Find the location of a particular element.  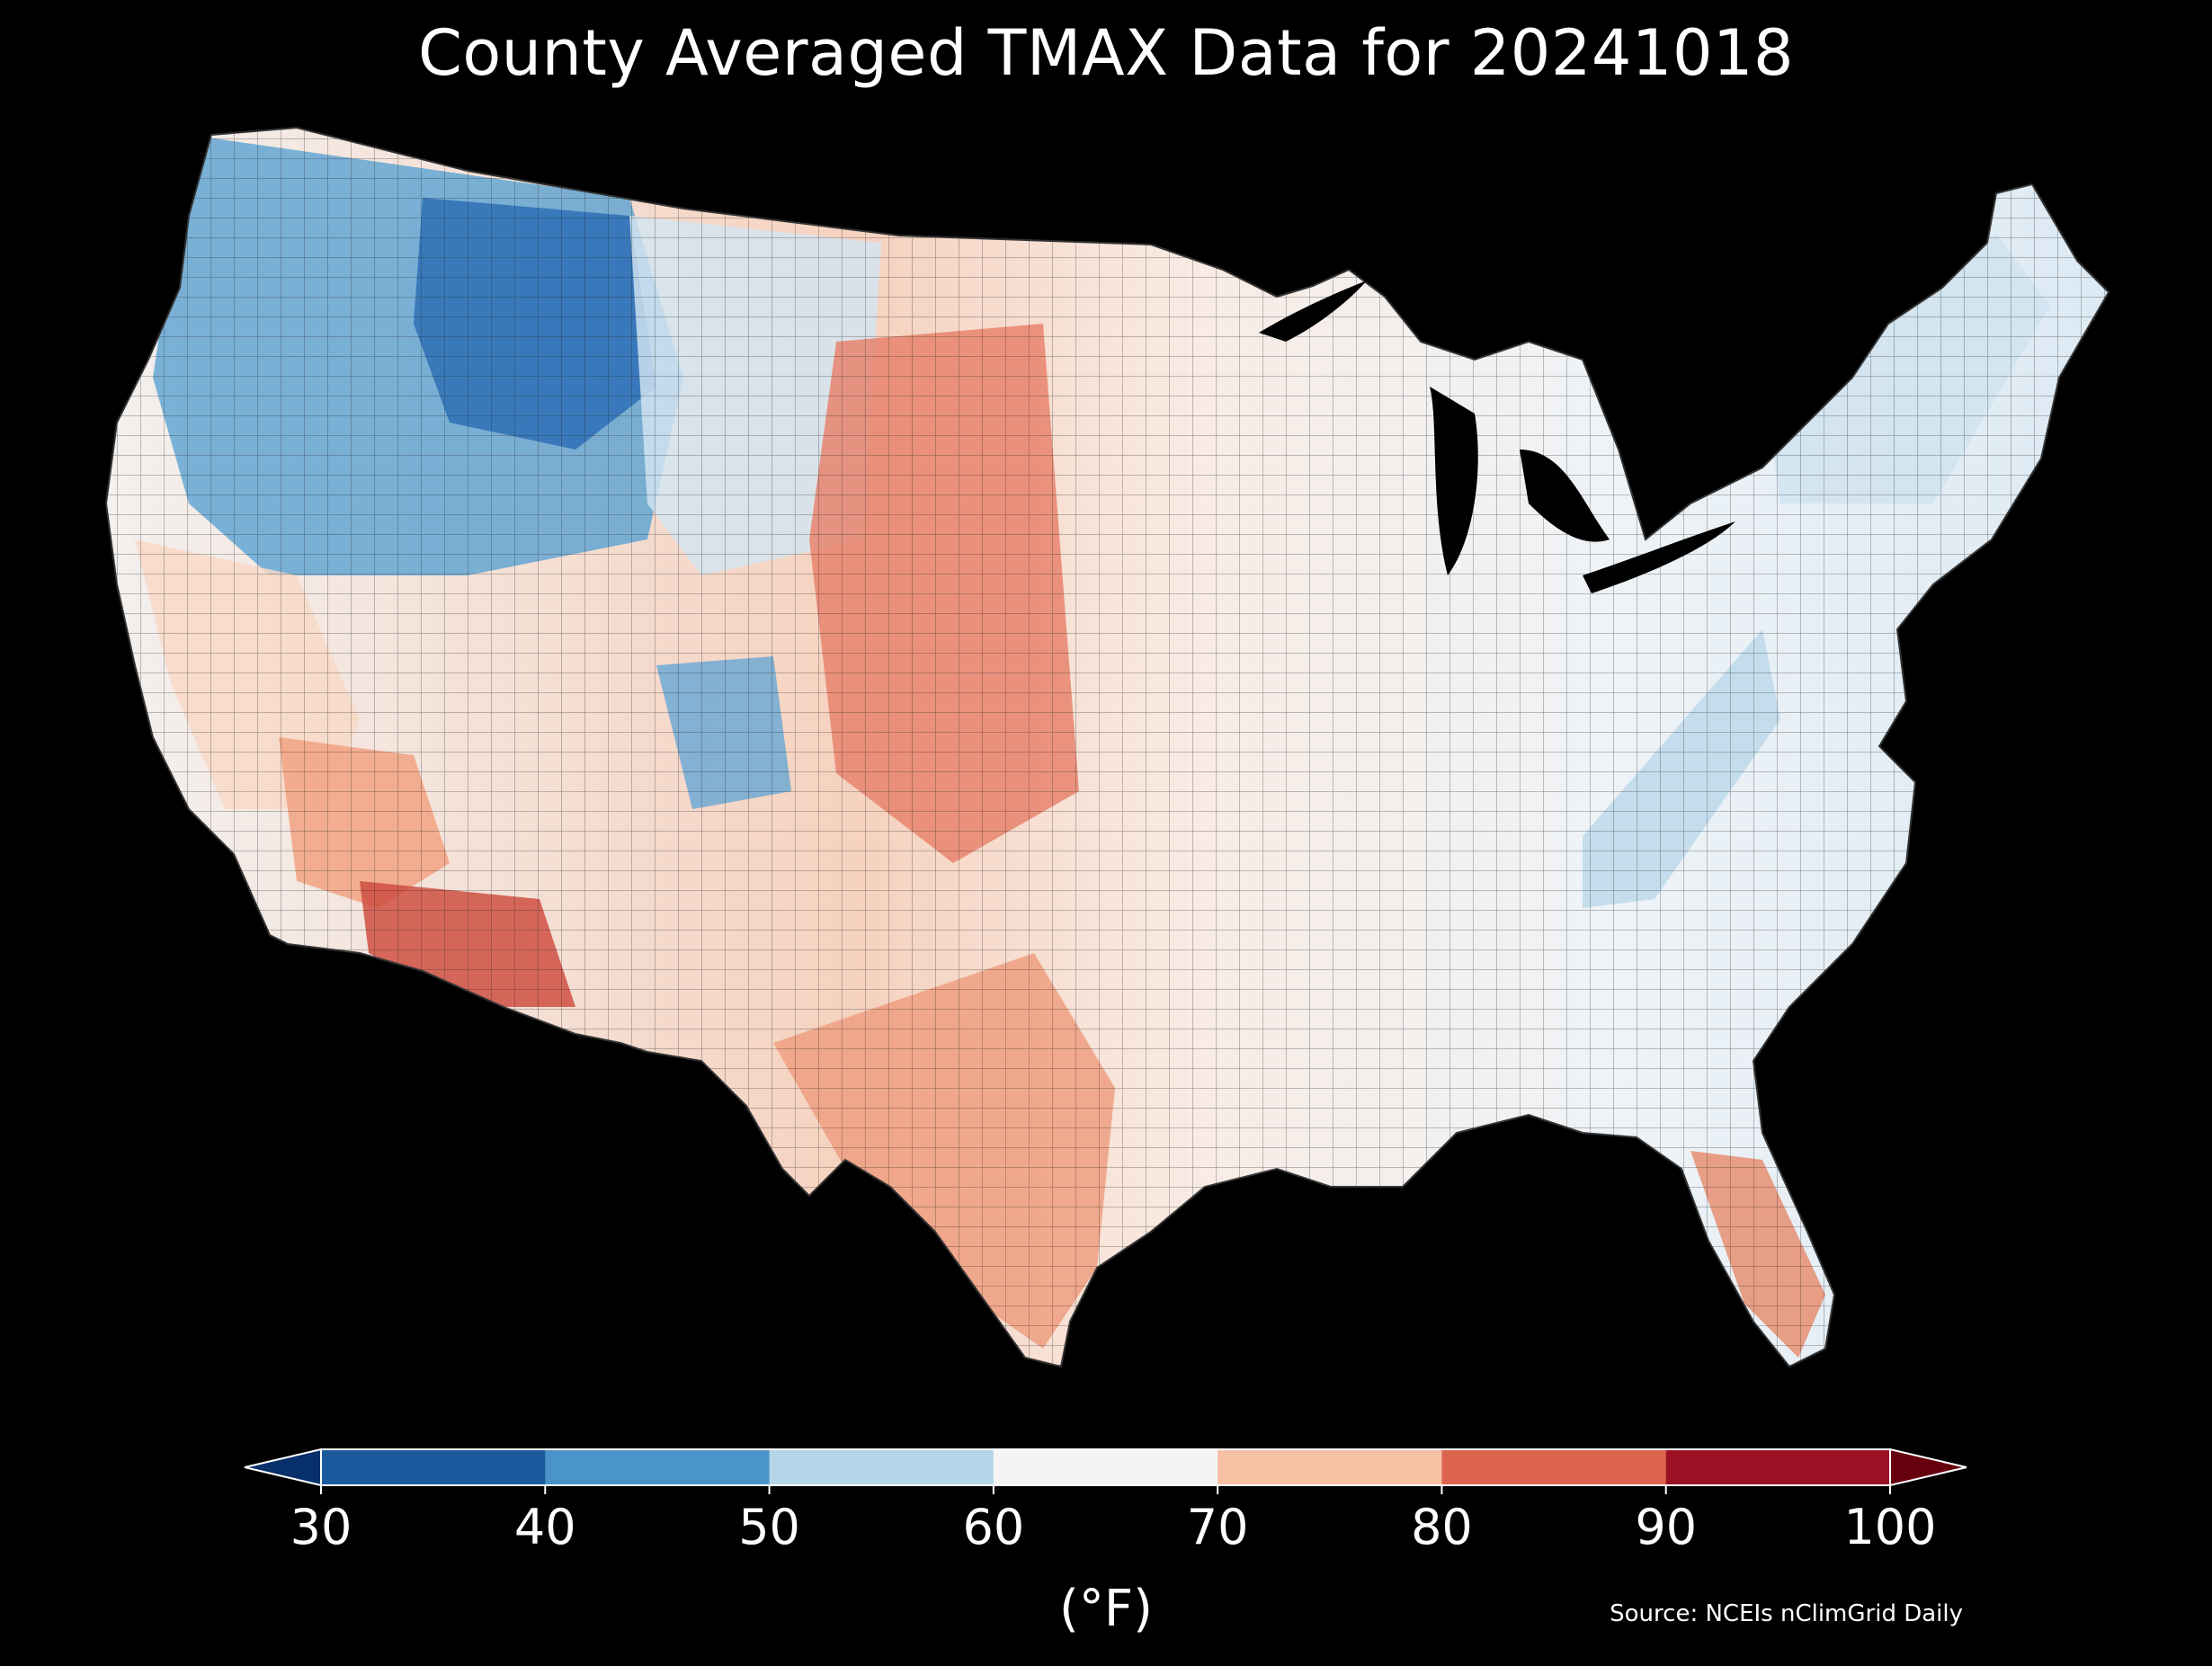

colorbar-tick-label: 30 is located at coordinates (321, 1527).